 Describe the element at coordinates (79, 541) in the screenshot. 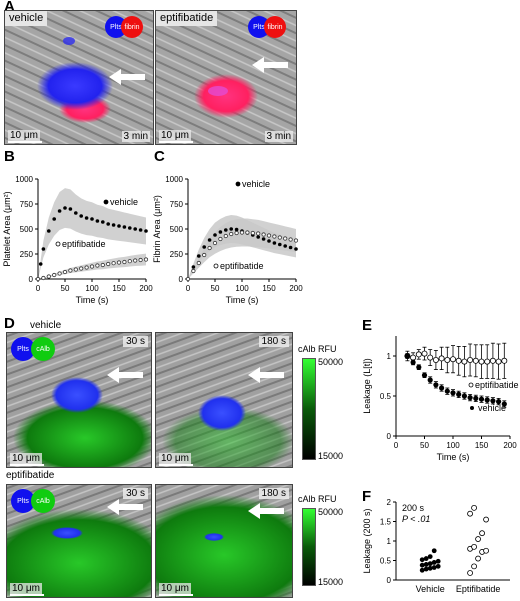

I see `panel-d-eptifibatide-30s-image: Plts cAlb 30 s 10 μm` at that location.